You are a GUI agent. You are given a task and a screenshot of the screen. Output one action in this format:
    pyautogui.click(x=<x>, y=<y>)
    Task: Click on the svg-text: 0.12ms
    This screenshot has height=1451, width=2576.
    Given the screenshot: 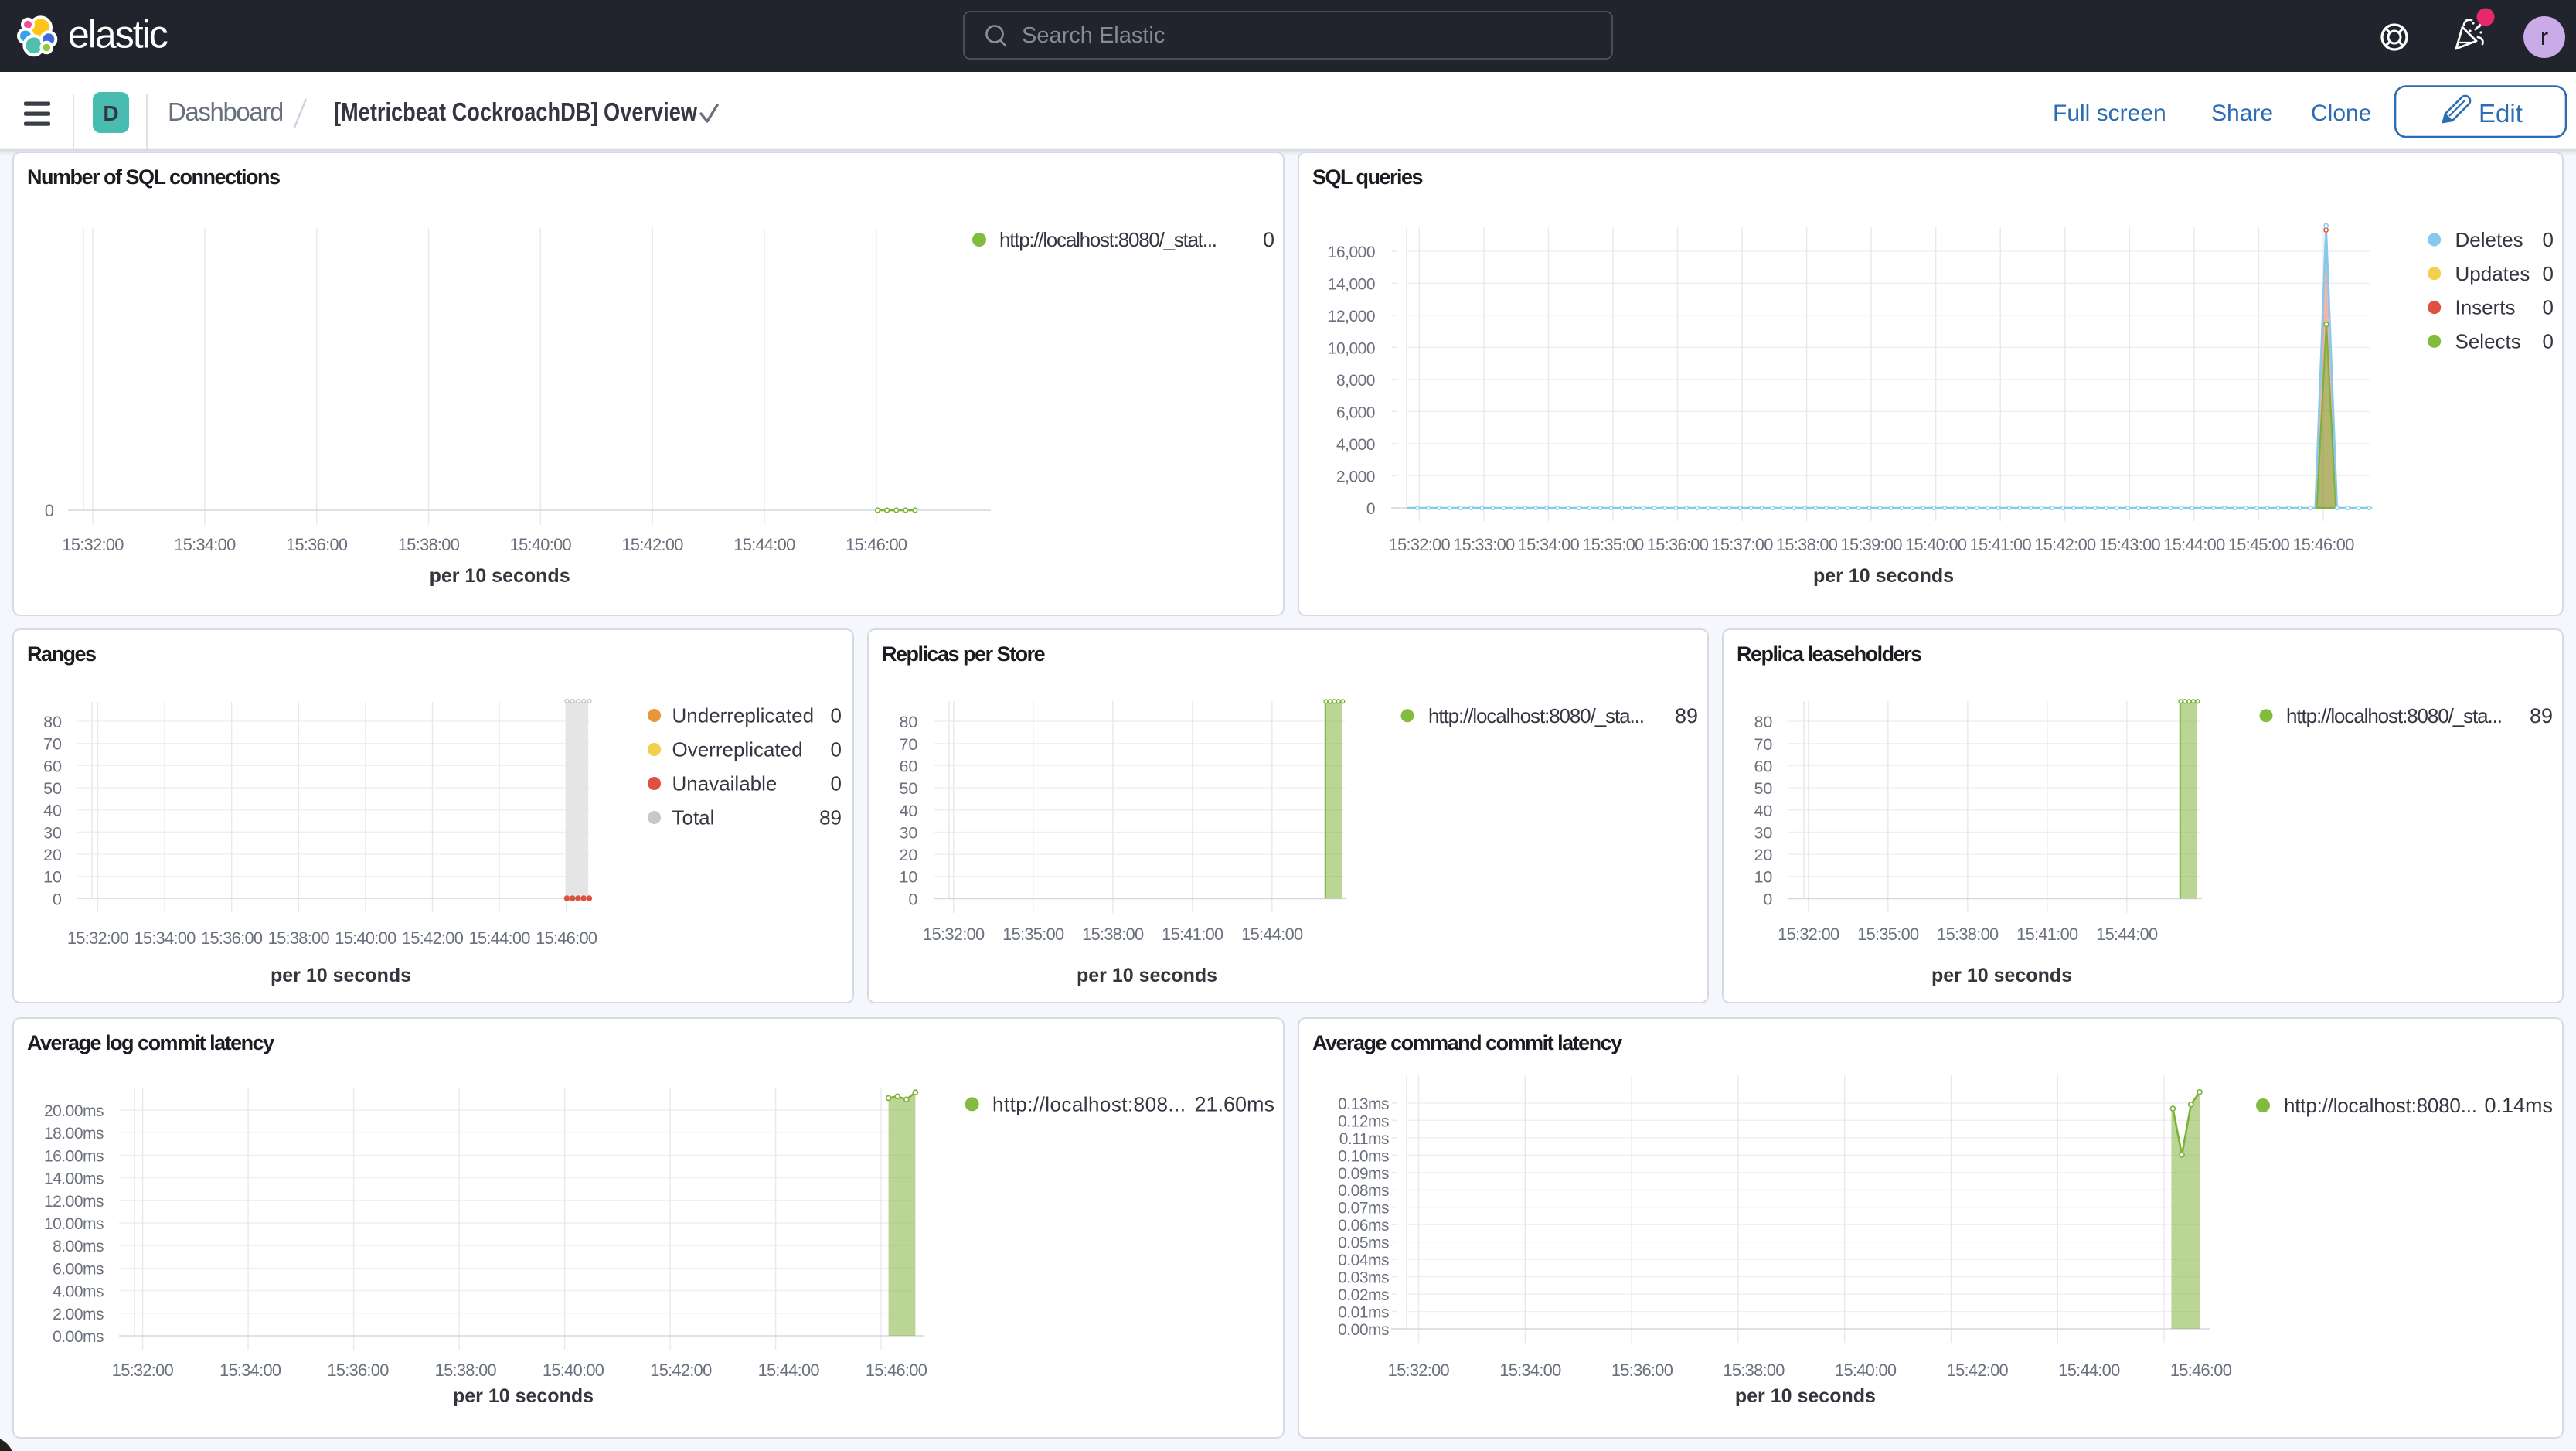 What is the action you would take?
    pyautogui.click(x=1363, y=1121)
    